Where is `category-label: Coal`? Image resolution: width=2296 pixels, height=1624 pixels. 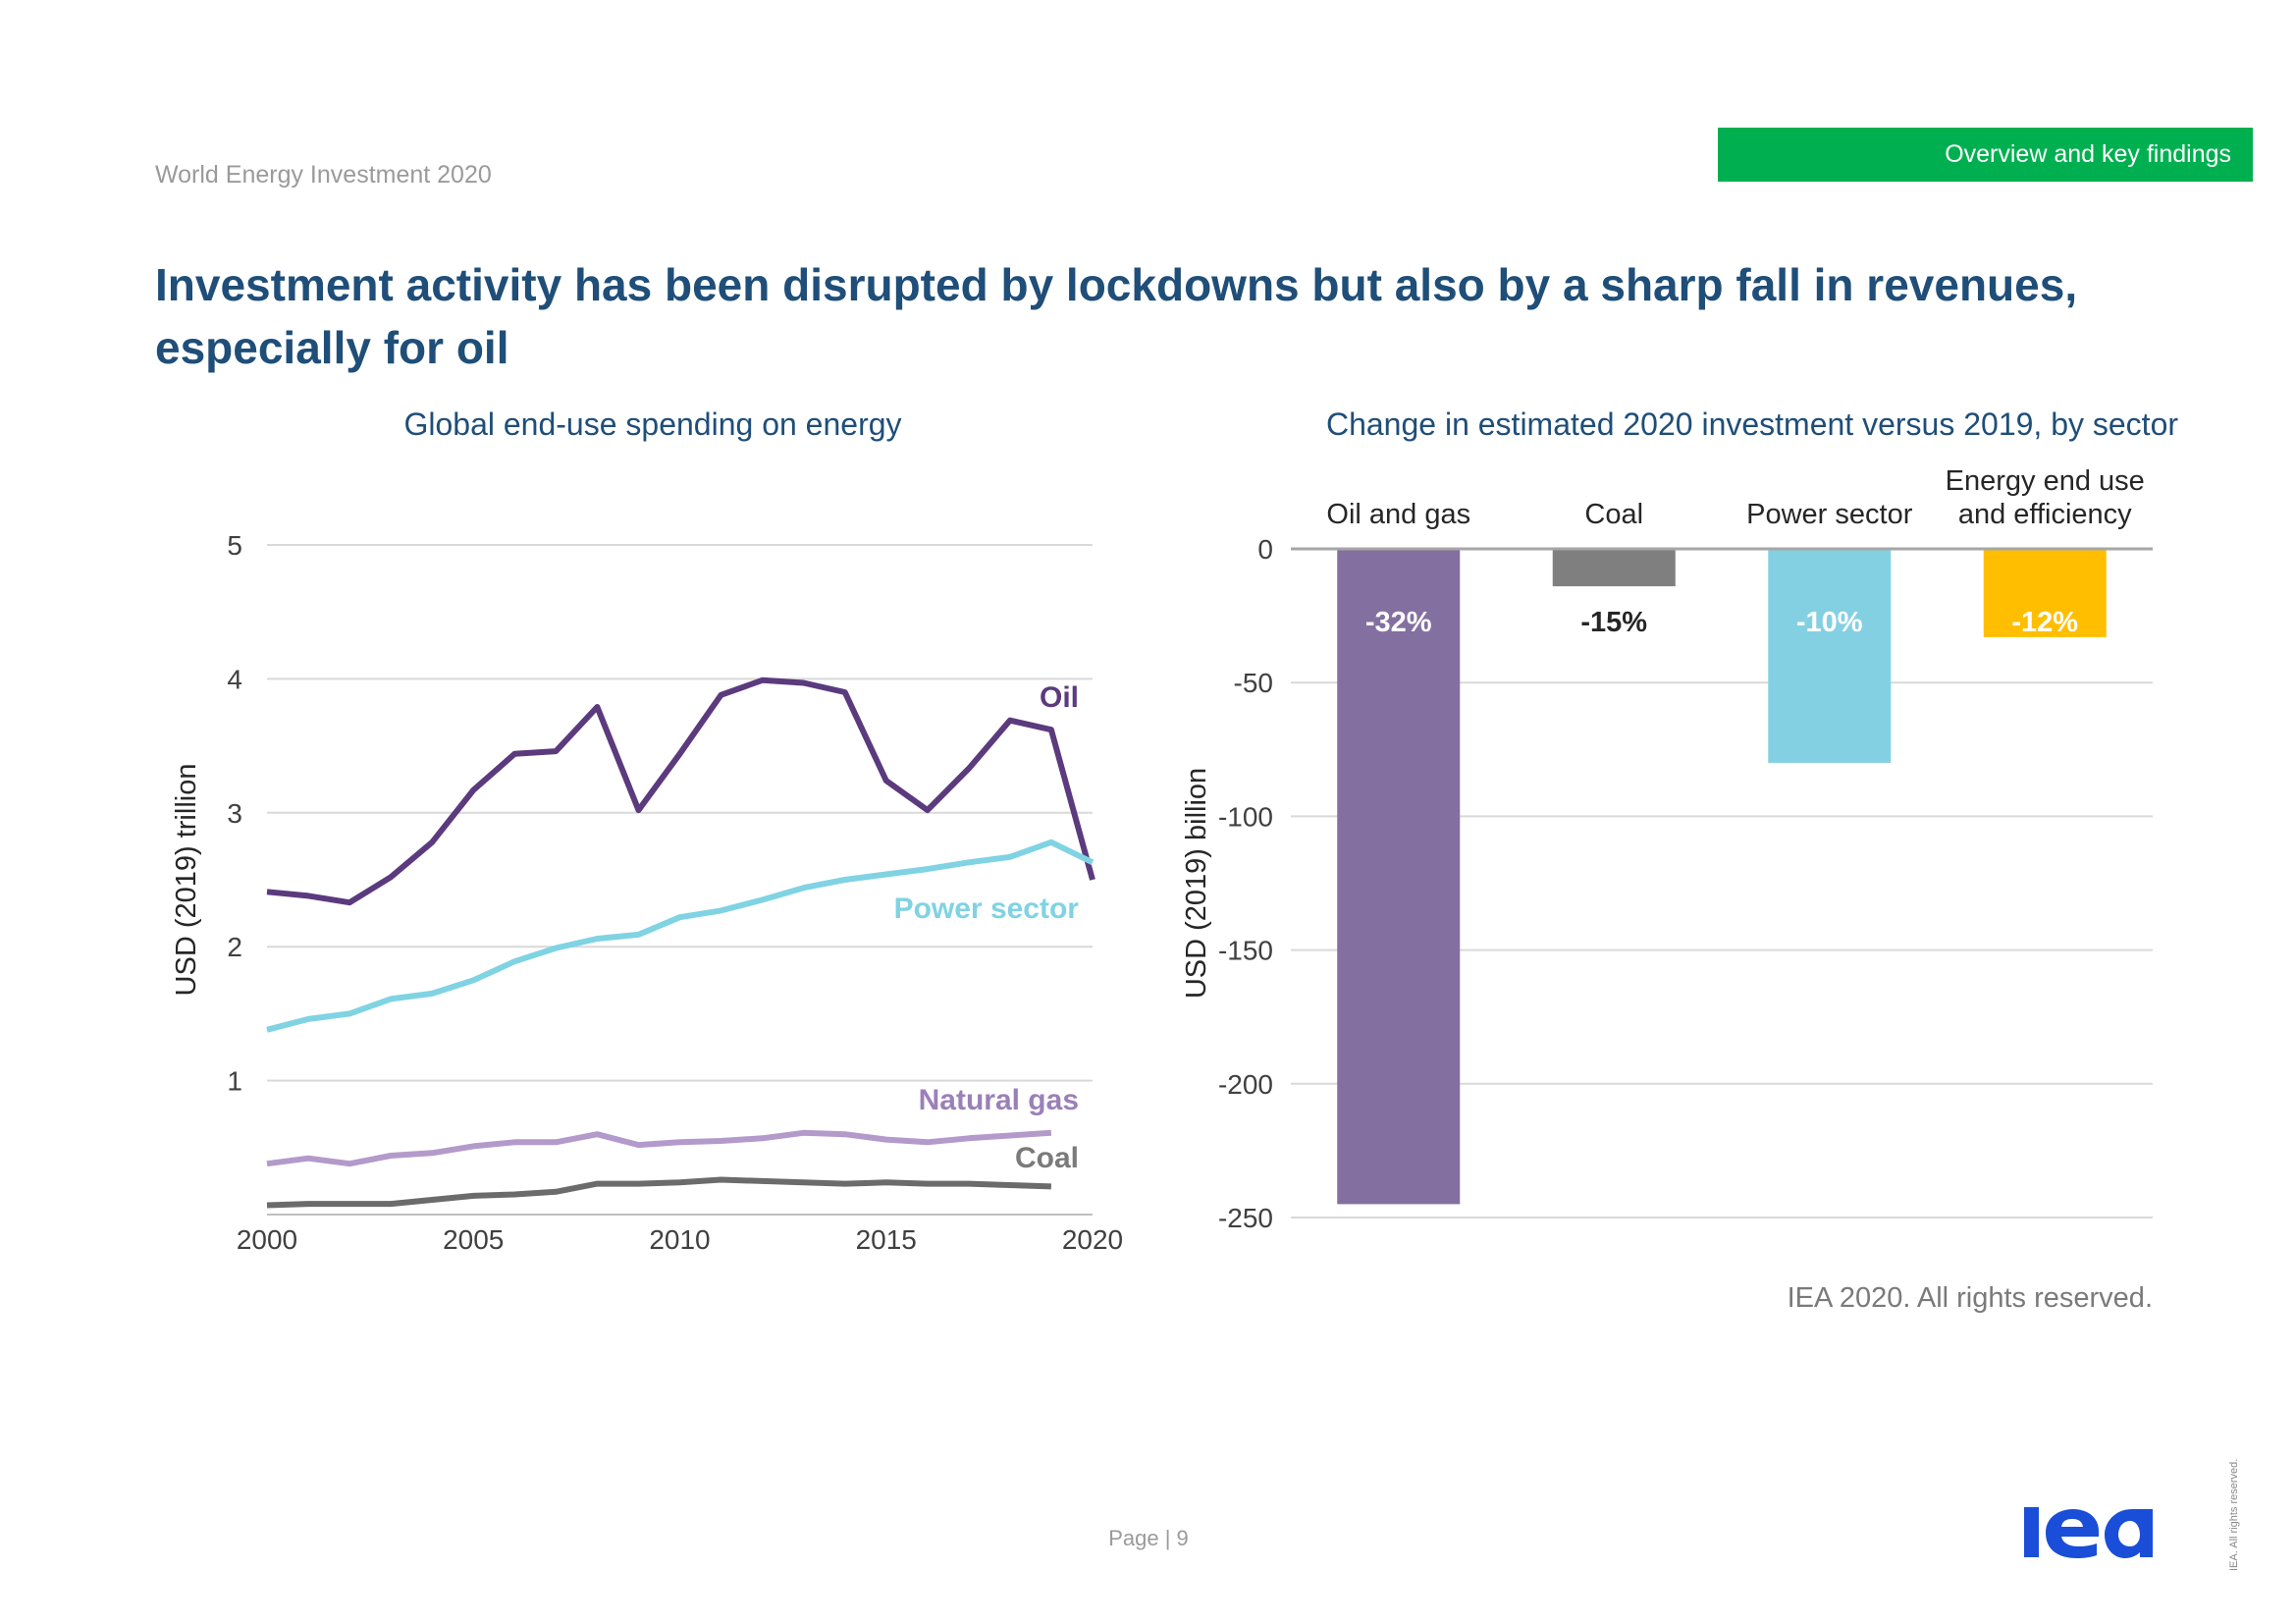
category-label: Coal is located at coordinates (1613, 514).